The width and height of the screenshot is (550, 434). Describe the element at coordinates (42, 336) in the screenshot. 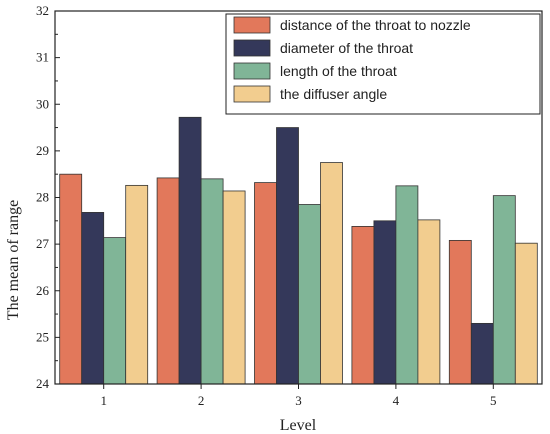

I see `y-tick-label: 25` at that location.